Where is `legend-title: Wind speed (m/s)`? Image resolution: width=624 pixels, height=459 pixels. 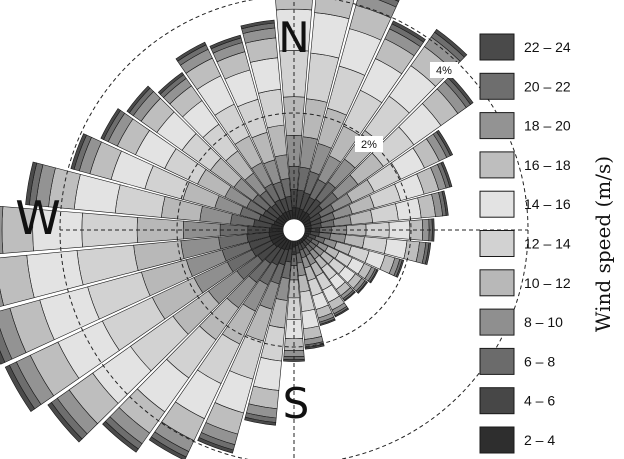 legend-title: Wind speed (m/s) is located at coordinates (603, 244).